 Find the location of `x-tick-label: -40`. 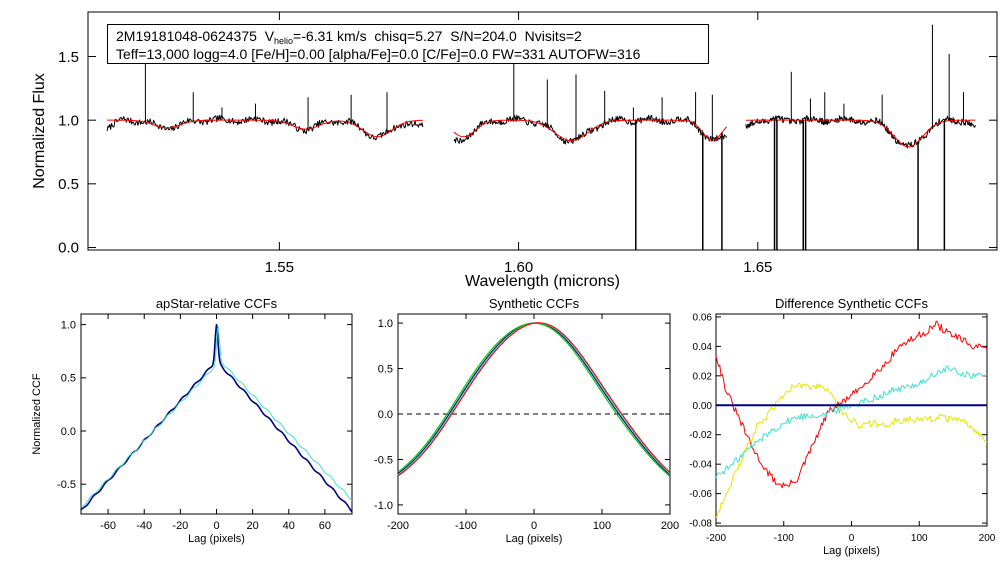

x-tick-label: -40 is located at coordinates (144, 526).